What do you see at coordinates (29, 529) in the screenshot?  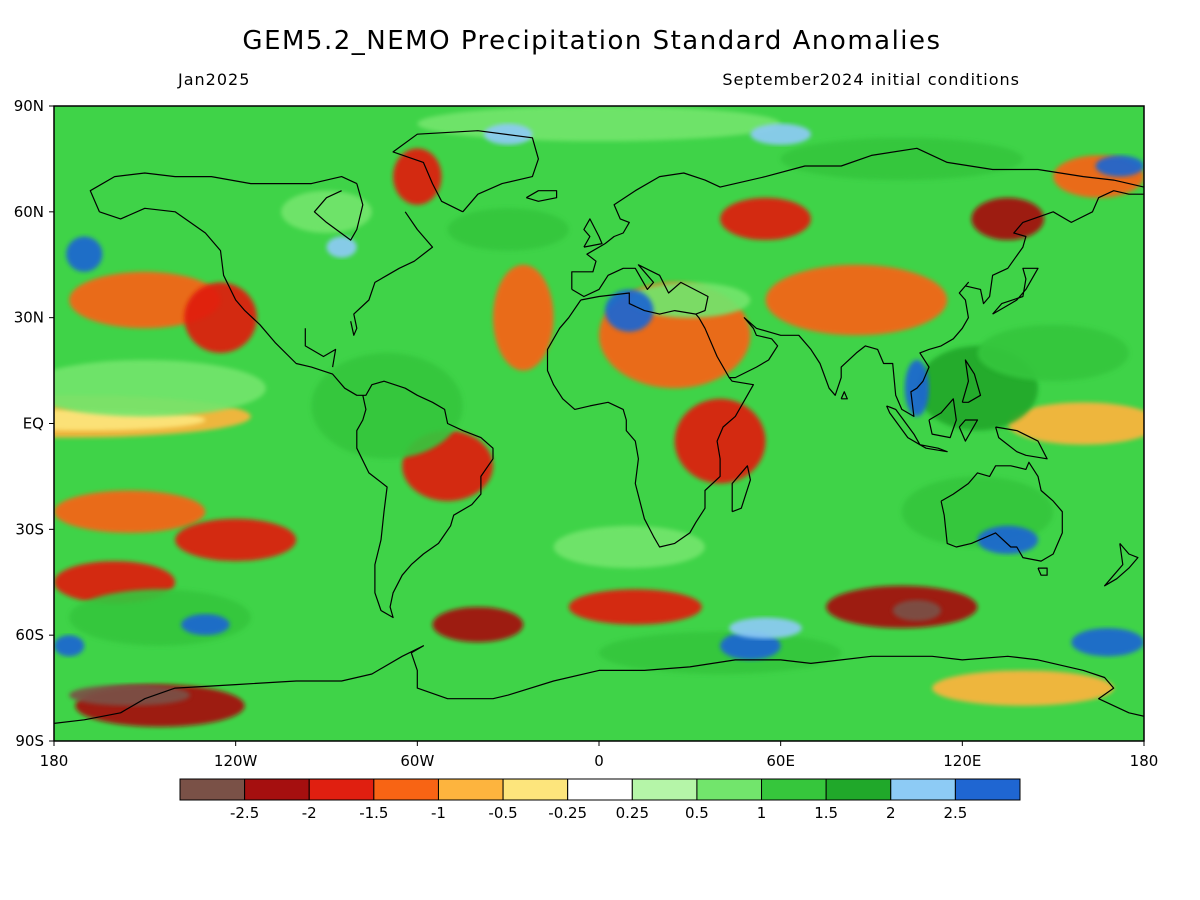 I see `lat-label: 30S` at bounding box center [29, 529].